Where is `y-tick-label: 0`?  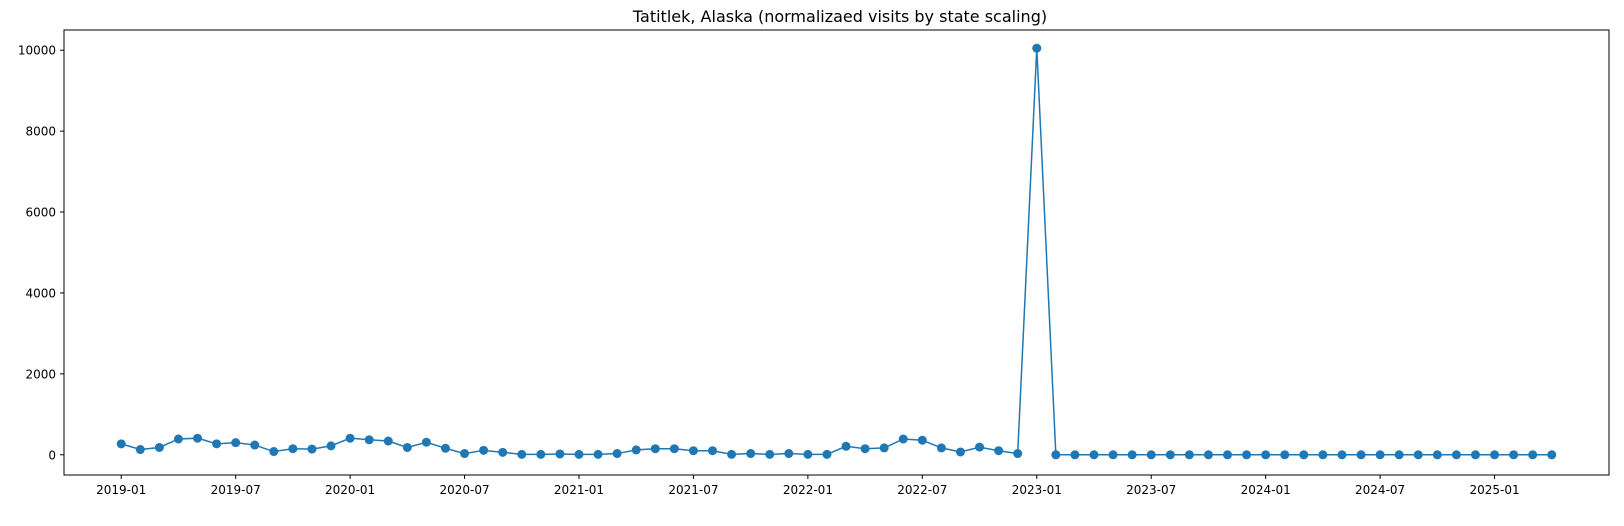
y-tick-label: 0 is located at coordinates (52, 455).